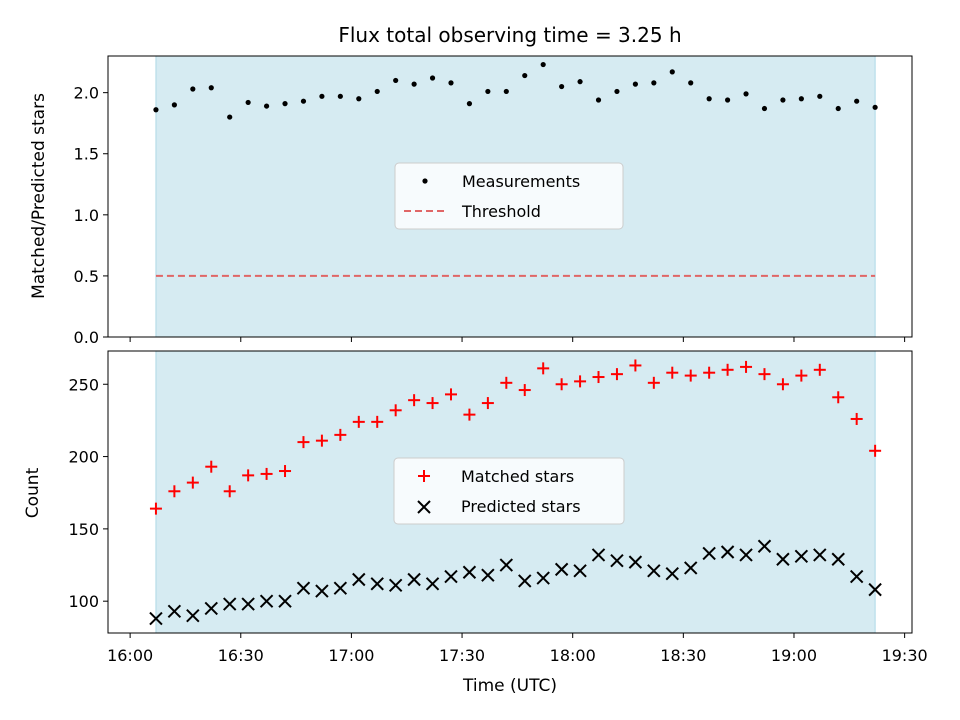  Describe the element at coordinates (83, 384) in the screenshot. I see `count-y-tick-label: 250` at that location.